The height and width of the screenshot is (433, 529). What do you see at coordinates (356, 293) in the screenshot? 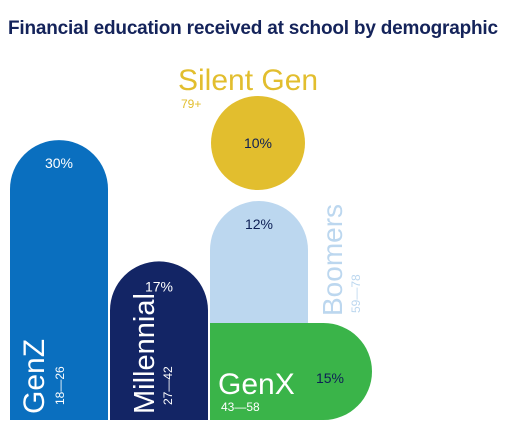
I see `age-range-boomers: 59—78` at bounding box center [356, 293].